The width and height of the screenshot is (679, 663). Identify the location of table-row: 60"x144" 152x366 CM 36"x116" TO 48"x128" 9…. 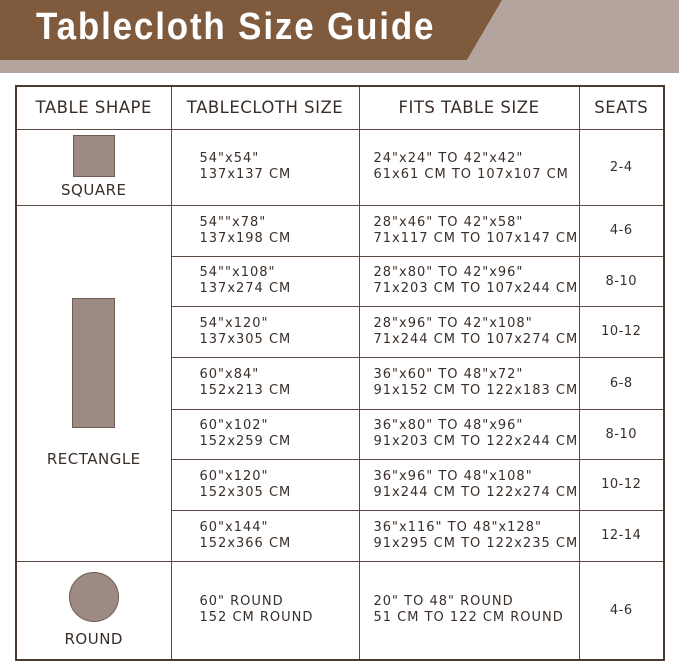
(340, 535).